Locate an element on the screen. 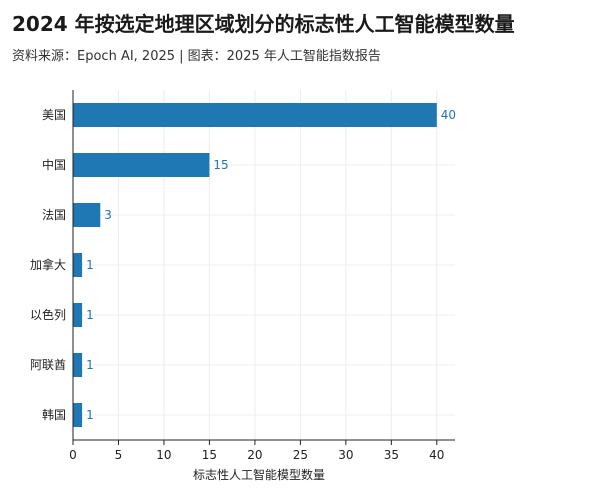 This screenshot has height=489, width=591. category-label: 法国 is located at coordinates (54, 215).